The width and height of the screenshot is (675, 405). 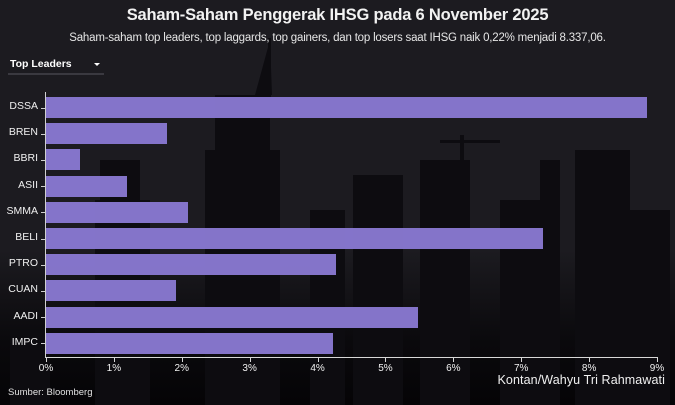 What do you see at coordinates (23, 132) in the screenshot?
I see `y-tick-label: BREN` at bounding box center [23, 132].